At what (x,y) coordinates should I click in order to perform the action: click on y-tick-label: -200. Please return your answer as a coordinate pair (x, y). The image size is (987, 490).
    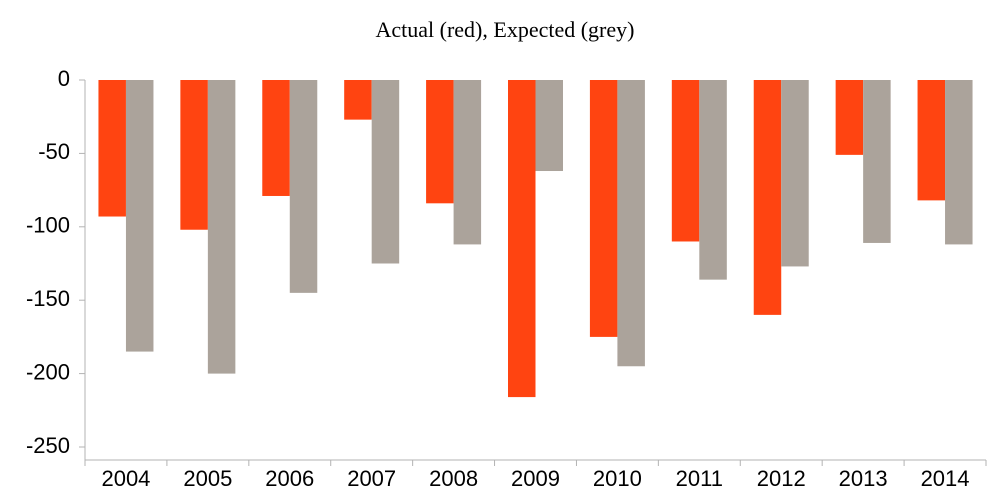
    Looking at the image, I should click on (48, 371).